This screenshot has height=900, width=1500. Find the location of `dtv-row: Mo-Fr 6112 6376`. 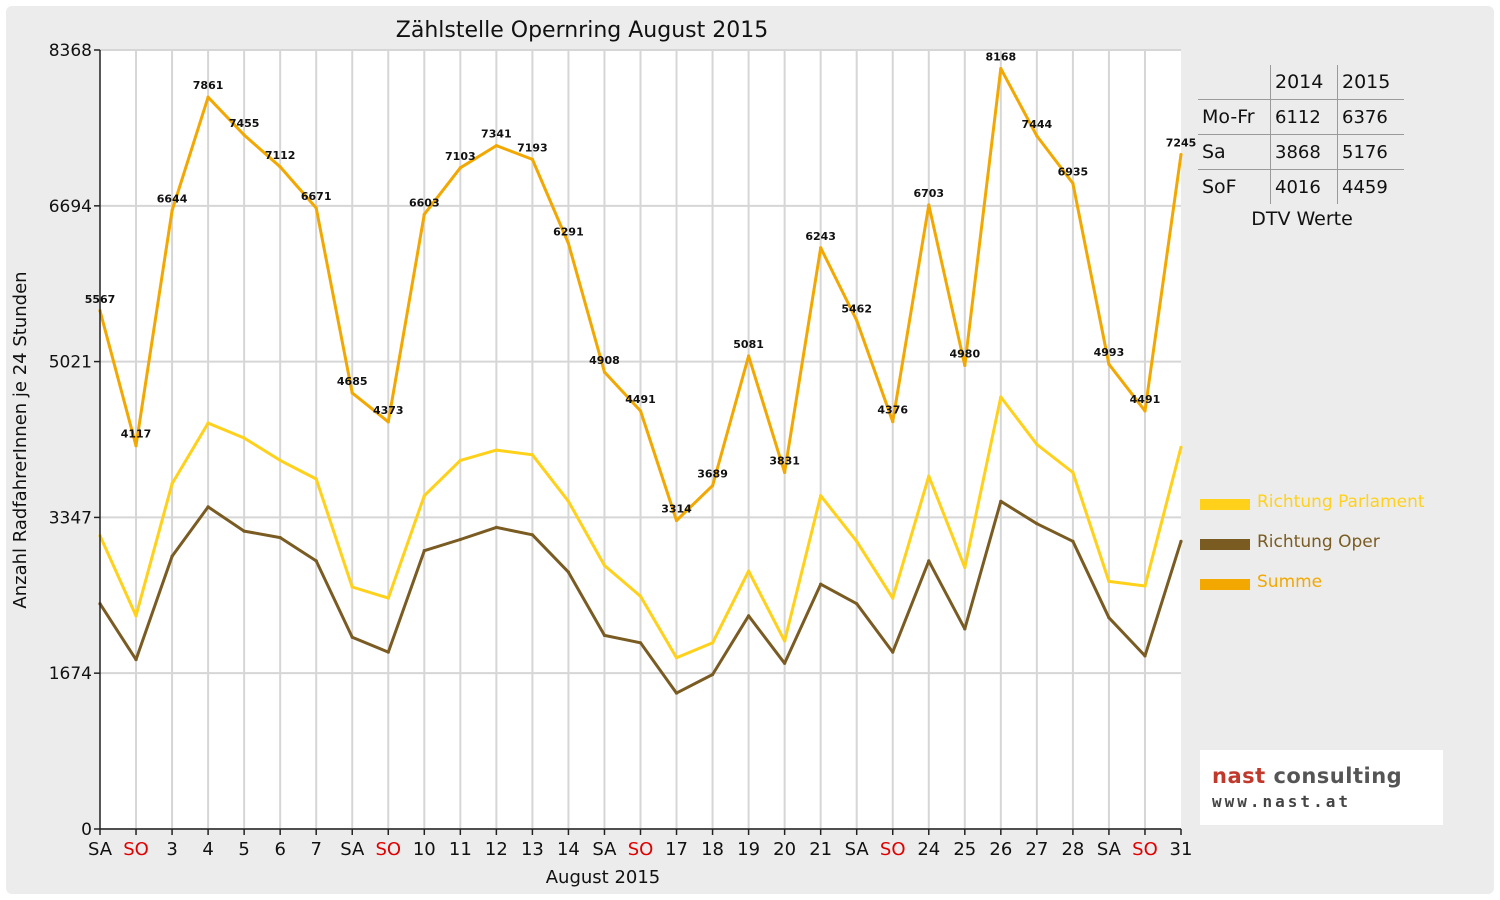

dtv-row: Mo-Fr 6112 6376 is located at coordinates (1301, 117).